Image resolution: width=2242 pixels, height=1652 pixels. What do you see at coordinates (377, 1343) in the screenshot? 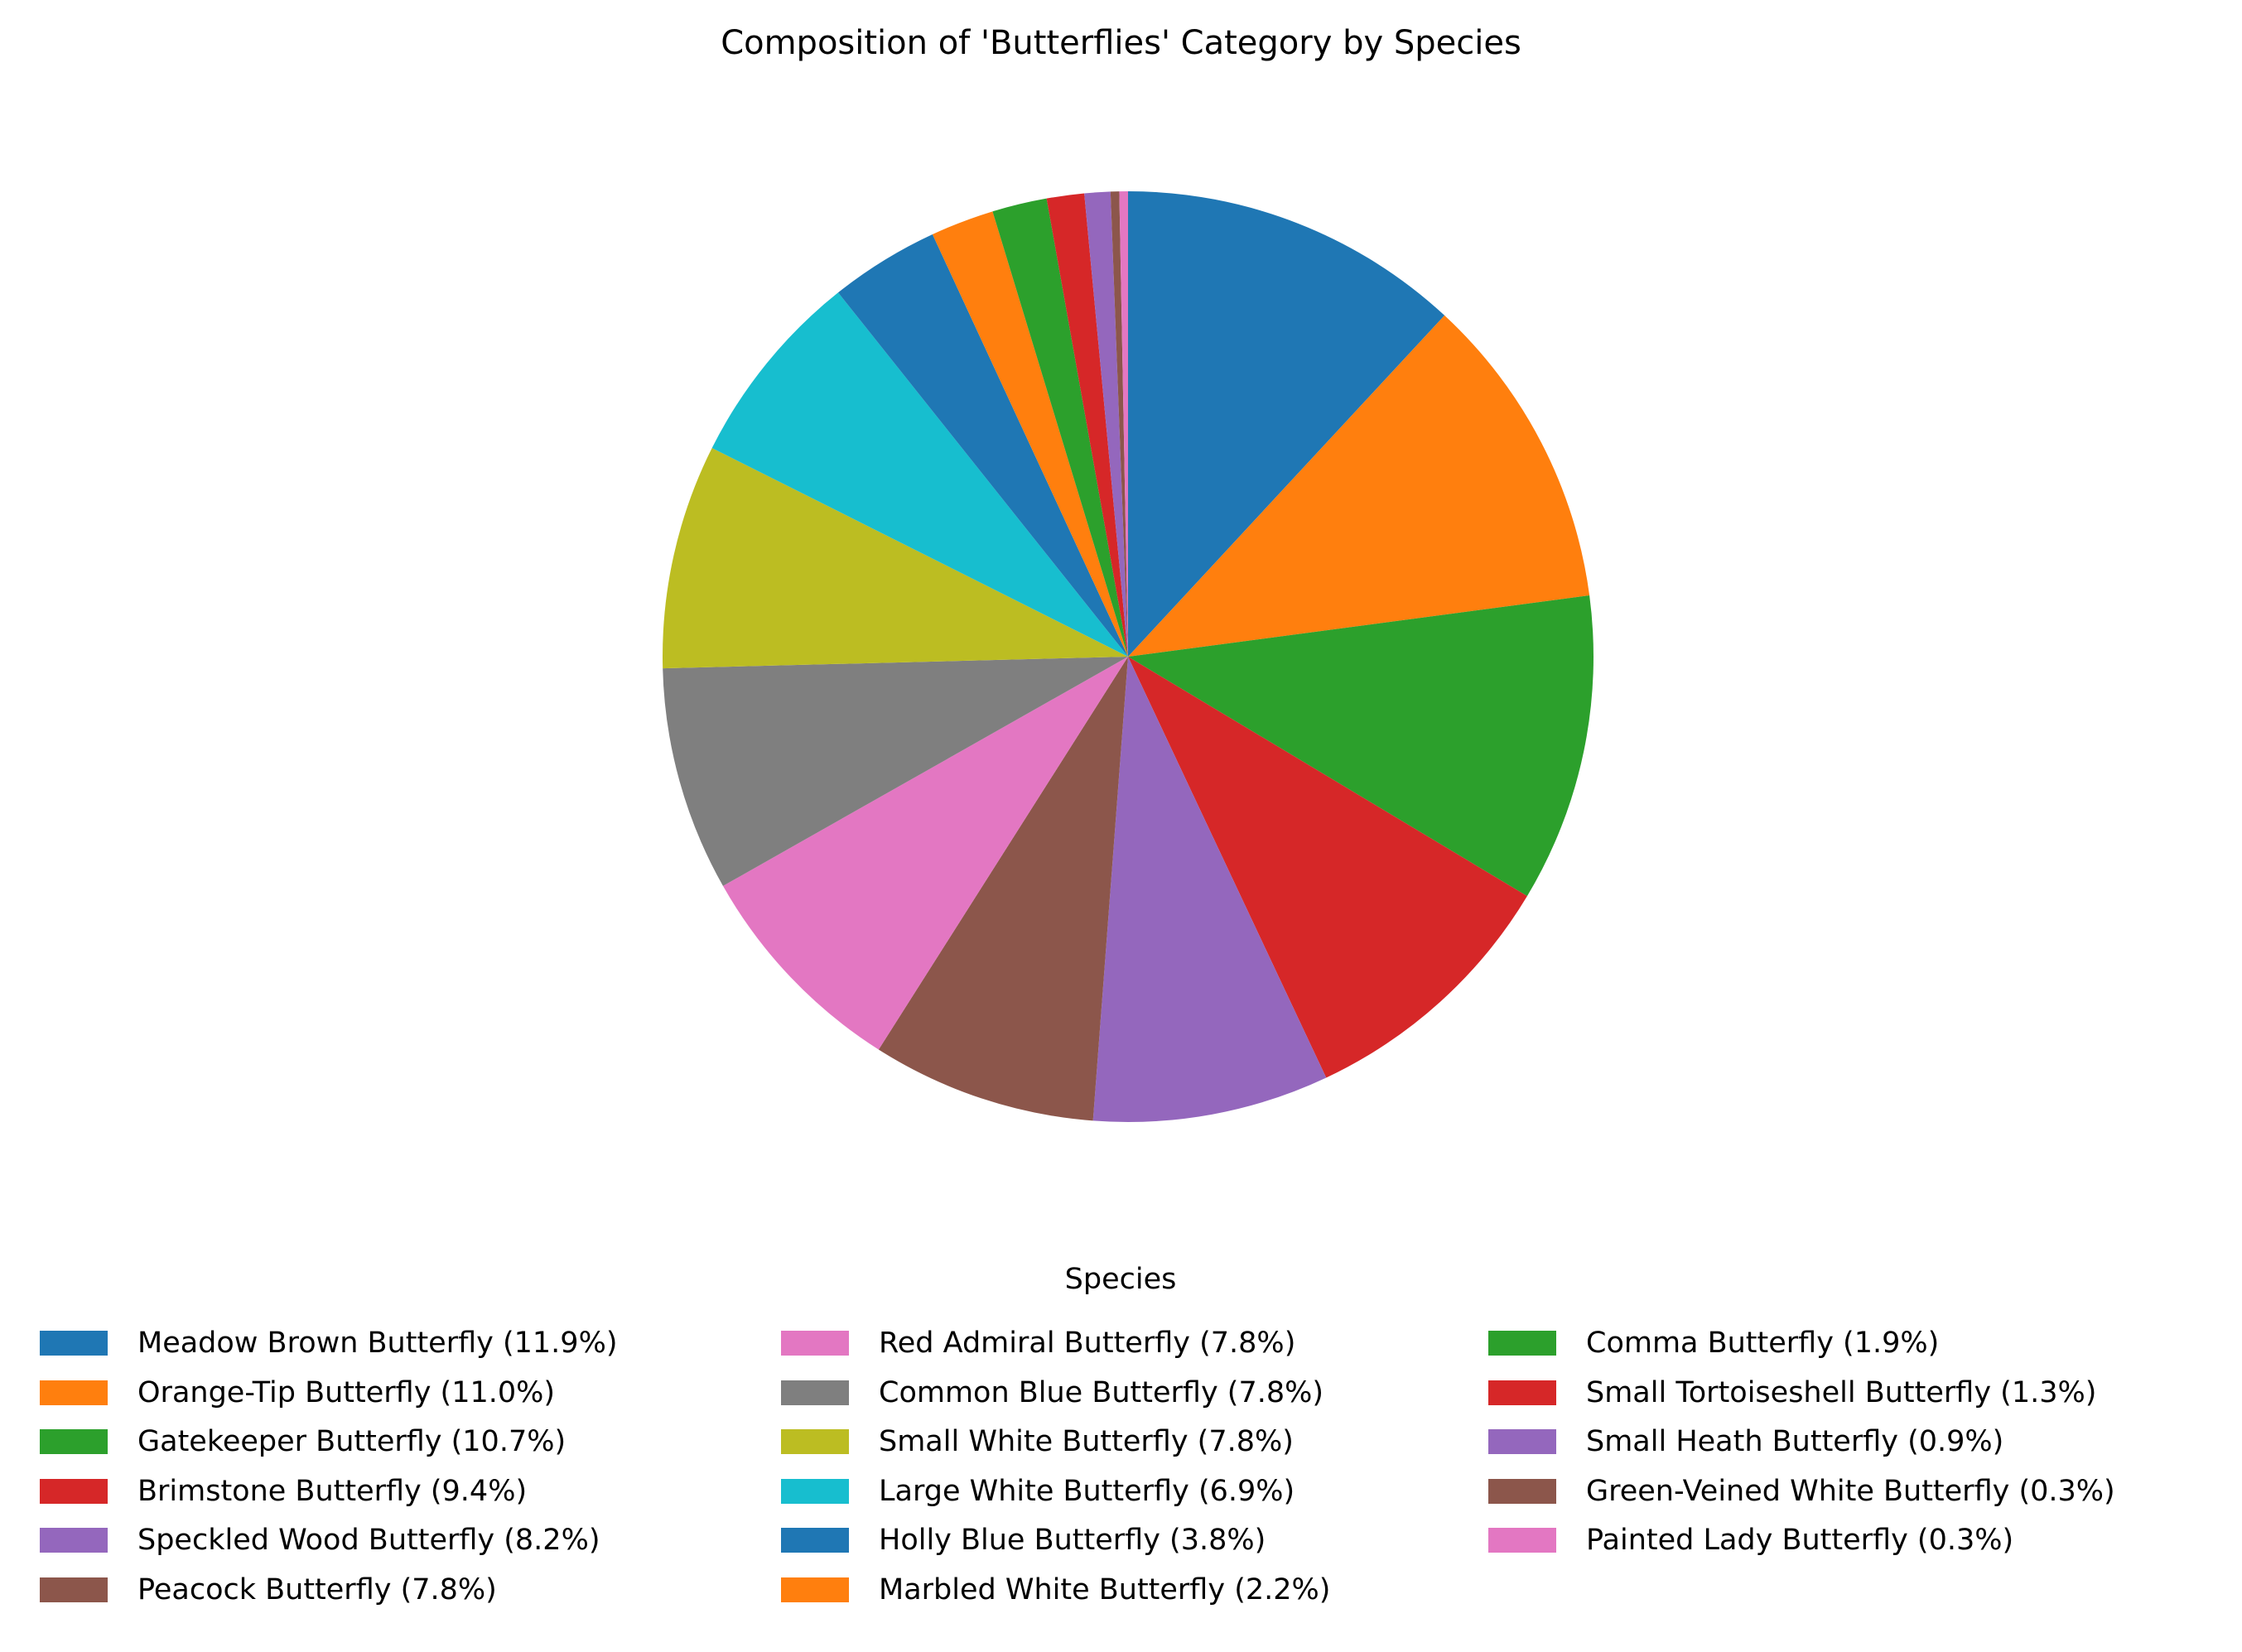
I see `legend-label: Meadow Brown Butterfly (11.9%)` at bounding box center [377, 1343].